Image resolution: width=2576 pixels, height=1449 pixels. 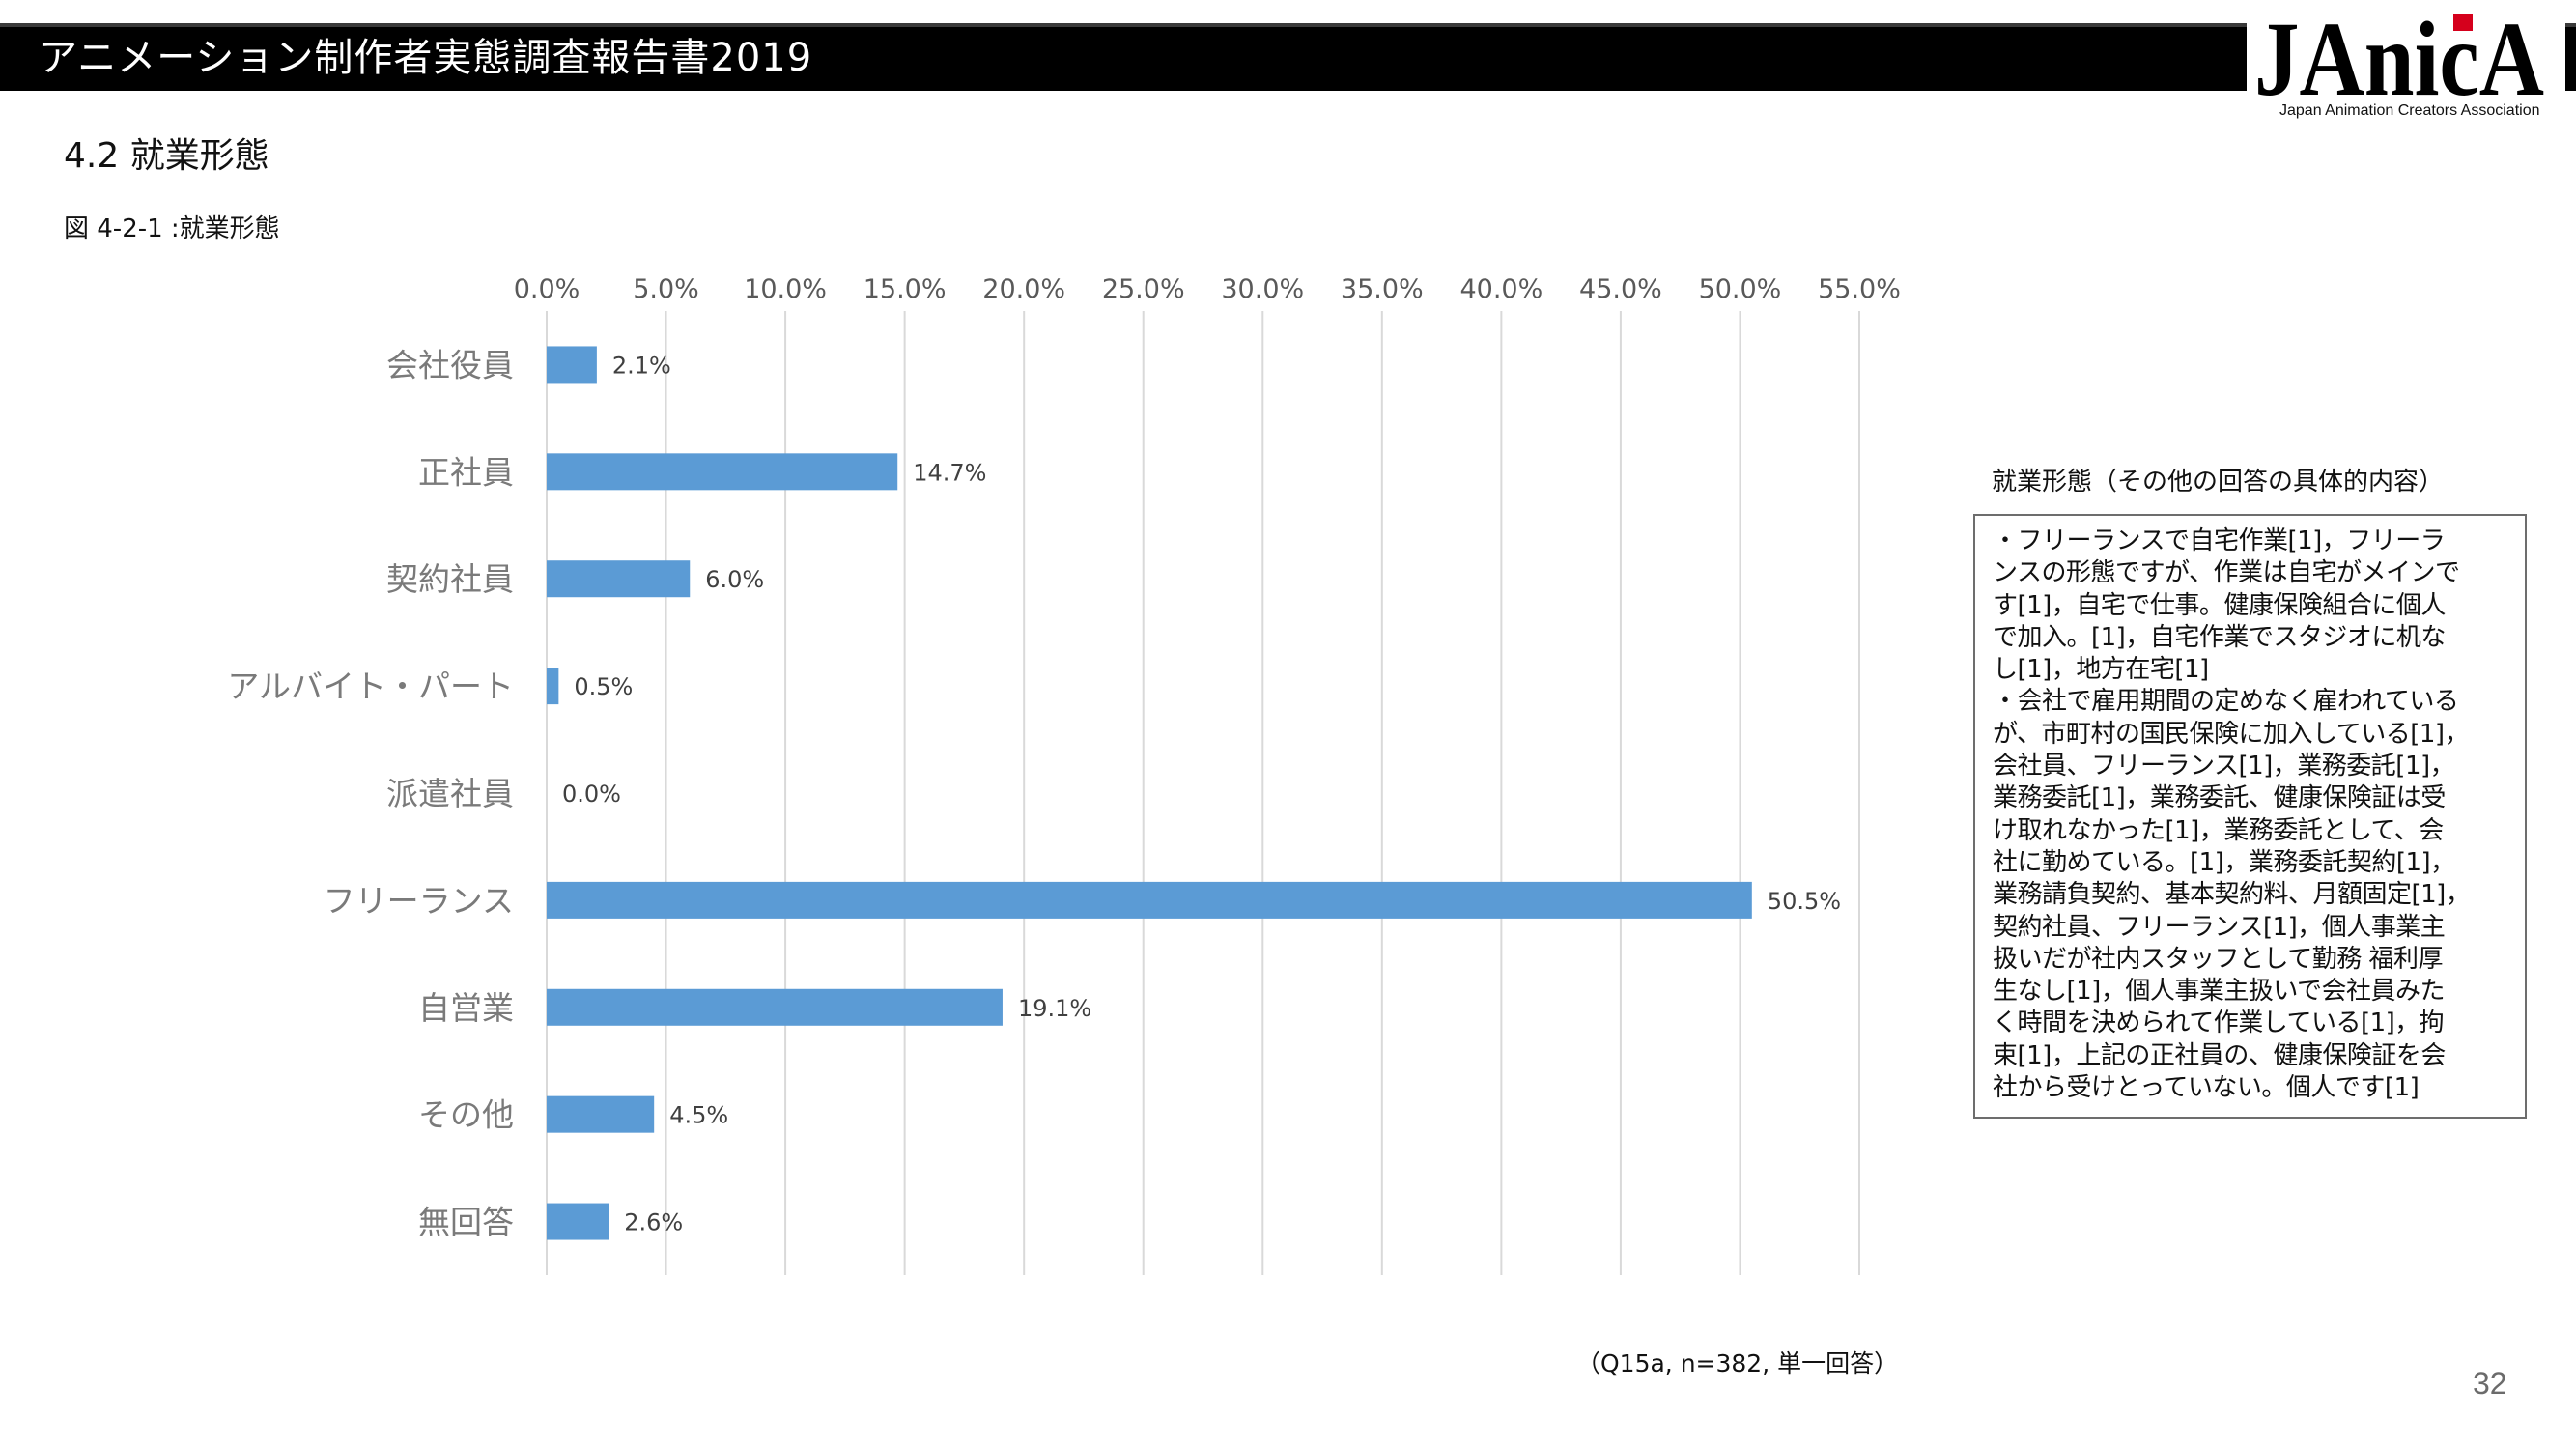 I want to click on x-tick-label: 0.0%, so click(x=547, y=289).